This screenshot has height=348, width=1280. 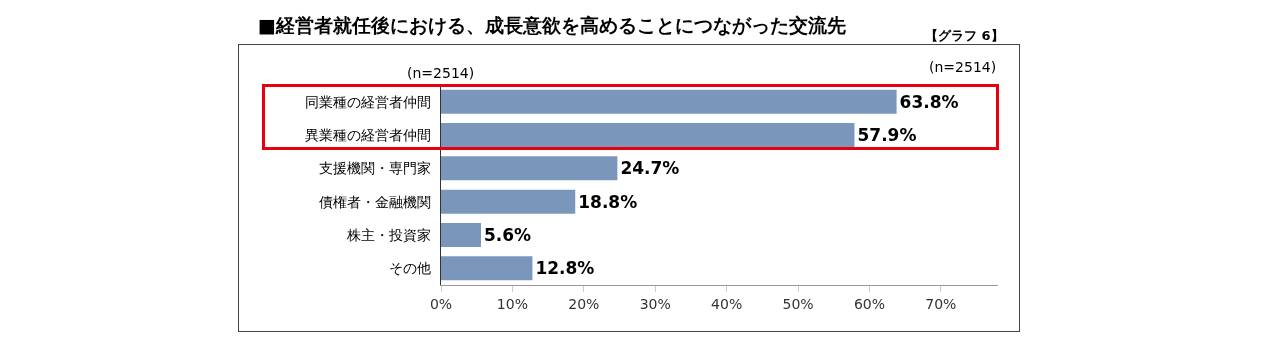 I want to click on x-tick-label: 30%, so click(x=655, y=303).